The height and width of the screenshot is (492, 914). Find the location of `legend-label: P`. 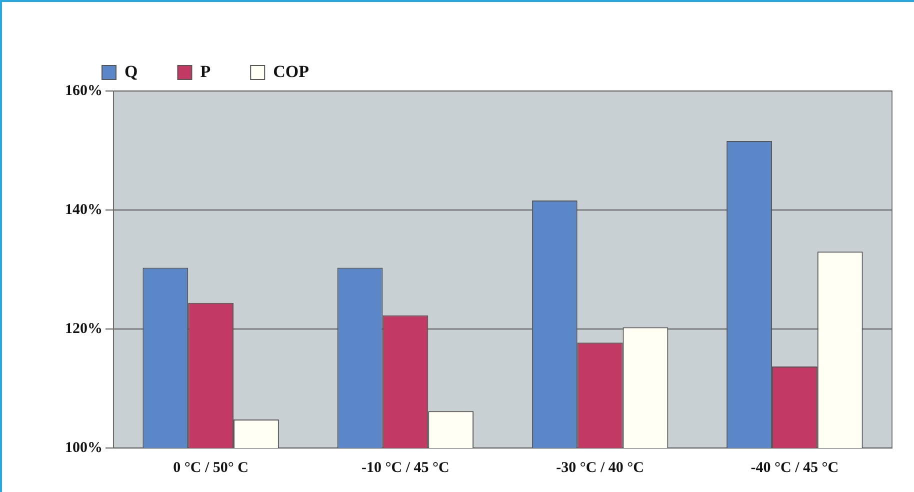

legend-label: P is located at coordinates (205, 71).